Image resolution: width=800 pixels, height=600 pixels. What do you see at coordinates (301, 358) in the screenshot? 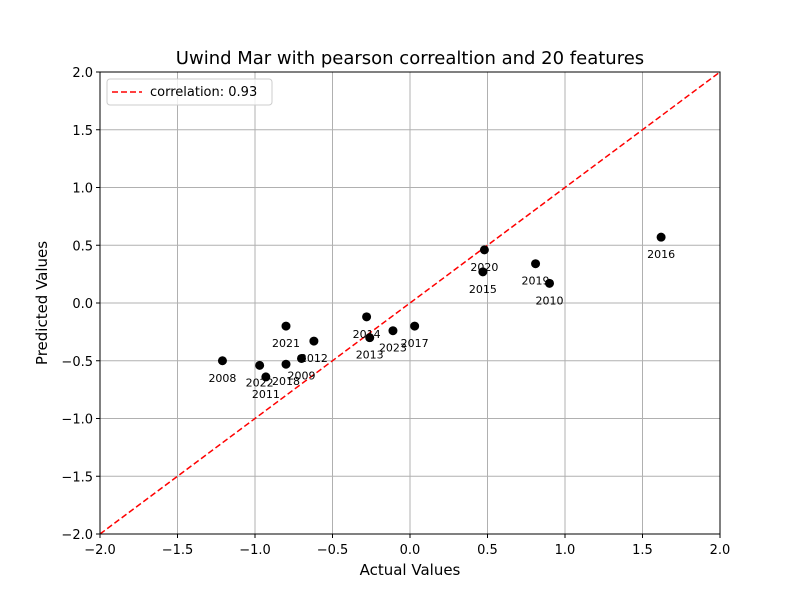
I see `data-point-2009` at bounding box center [301, 358].